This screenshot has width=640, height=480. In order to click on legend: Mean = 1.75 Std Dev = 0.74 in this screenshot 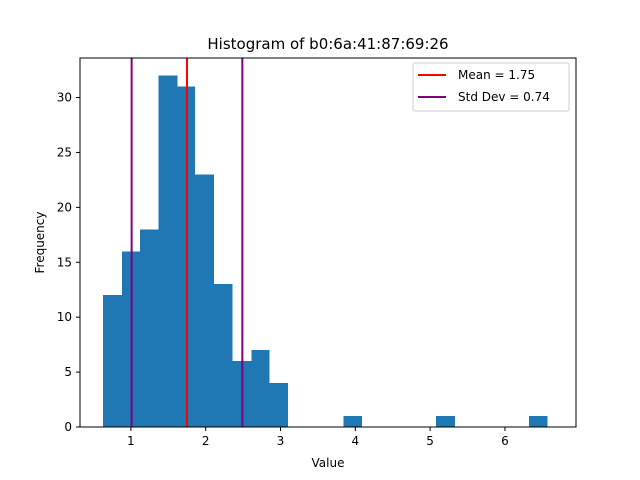, I will do `click(491, 87)`.